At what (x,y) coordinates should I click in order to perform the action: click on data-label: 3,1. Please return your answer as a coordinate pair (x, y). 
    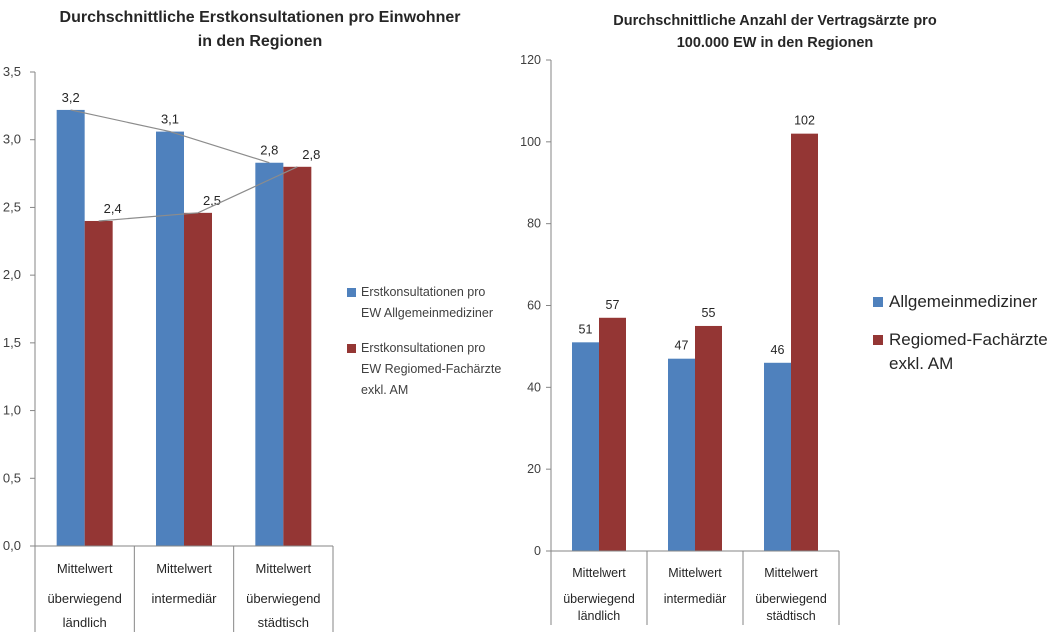
    Looking at the image, I should click on (170, 119).